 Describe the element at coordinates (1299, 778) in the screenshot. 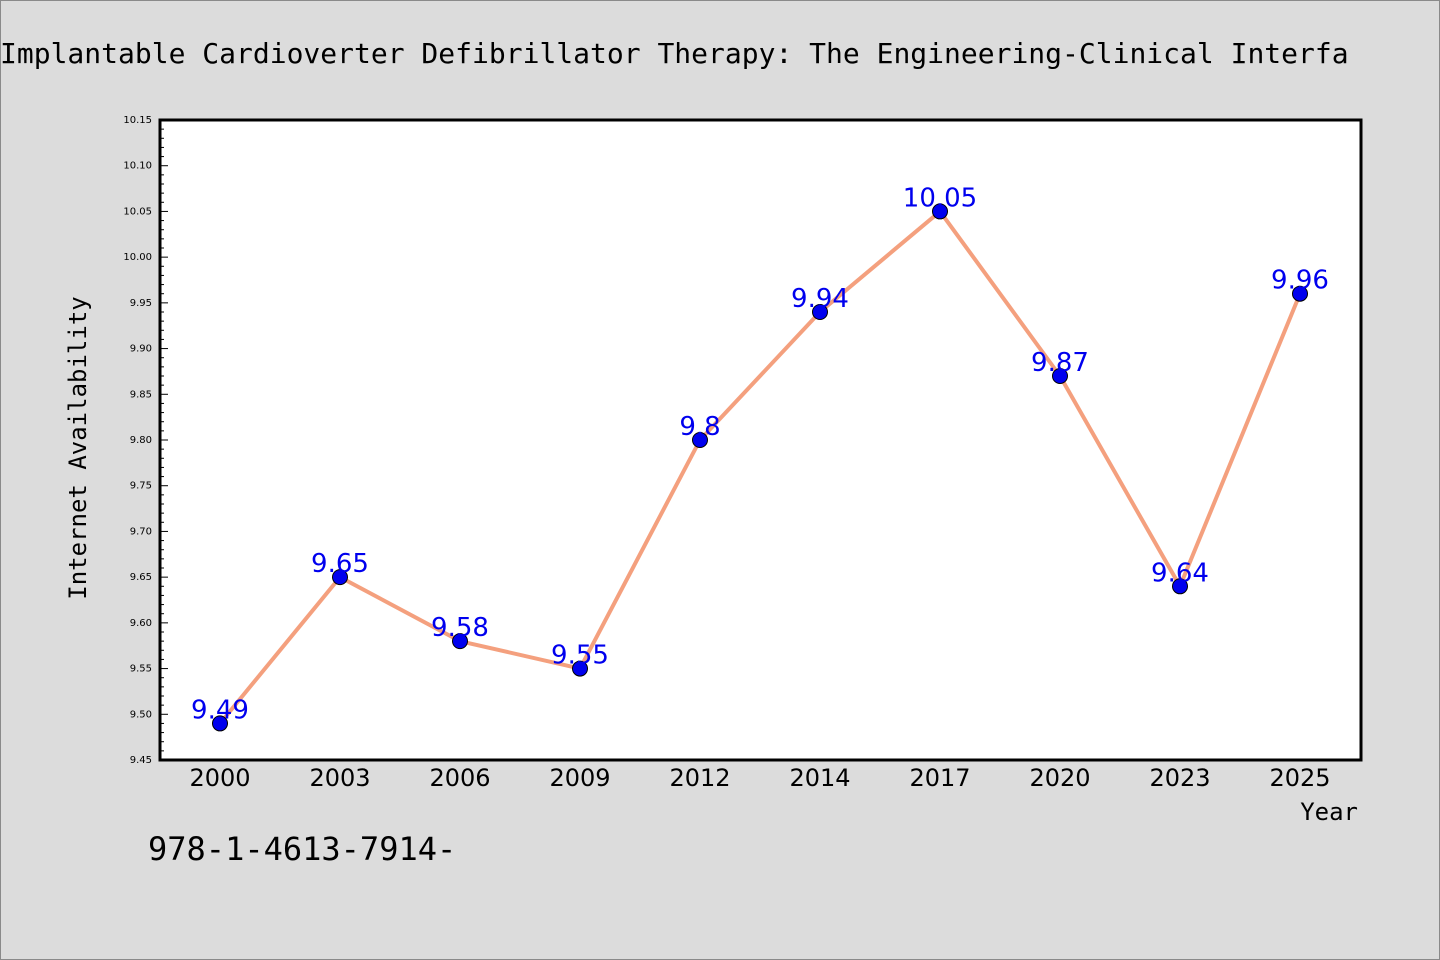

I see `x-tick-label: 2025` at that location.